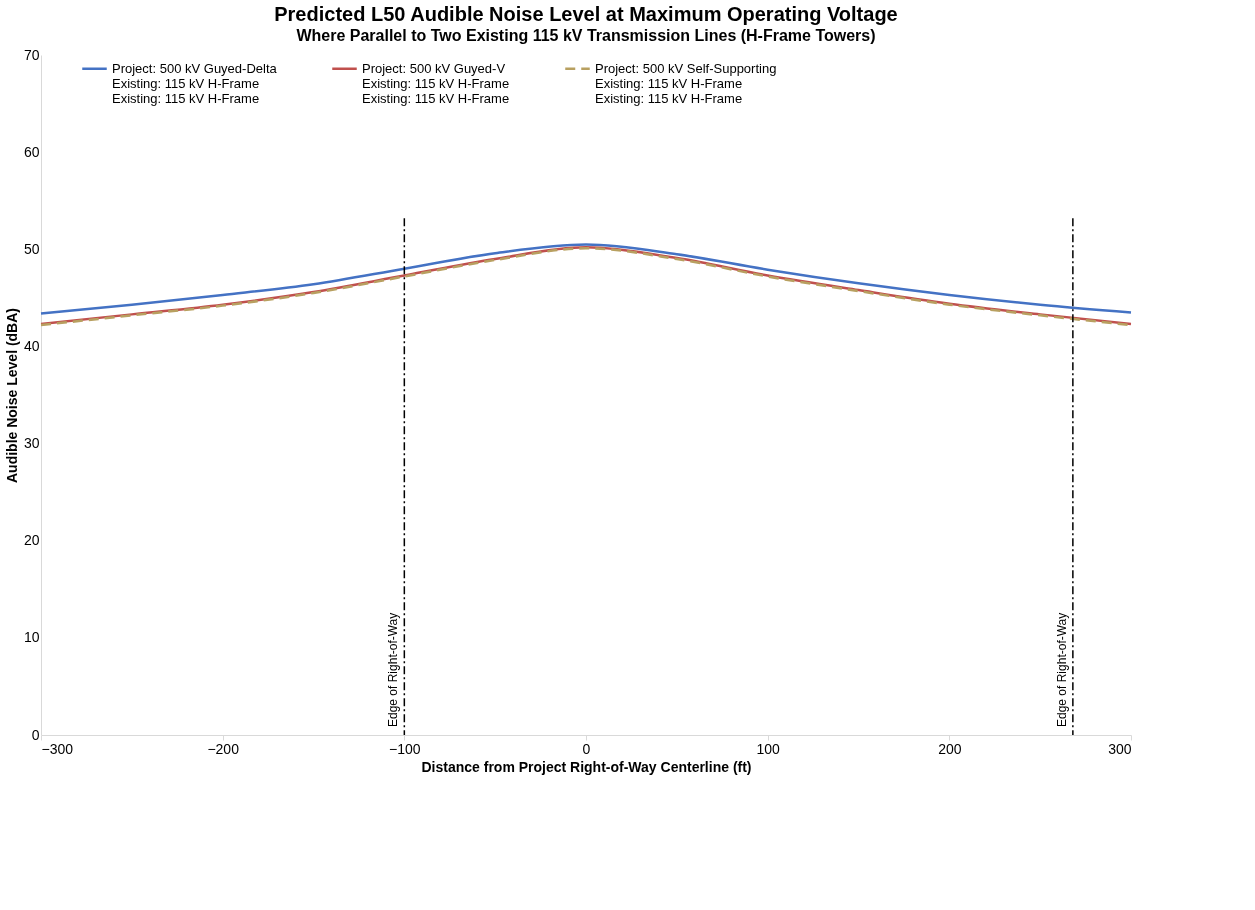  Describe the element at coordinates (31, 443) in the screenshot. I see `y-tick-label: 30` at that location.